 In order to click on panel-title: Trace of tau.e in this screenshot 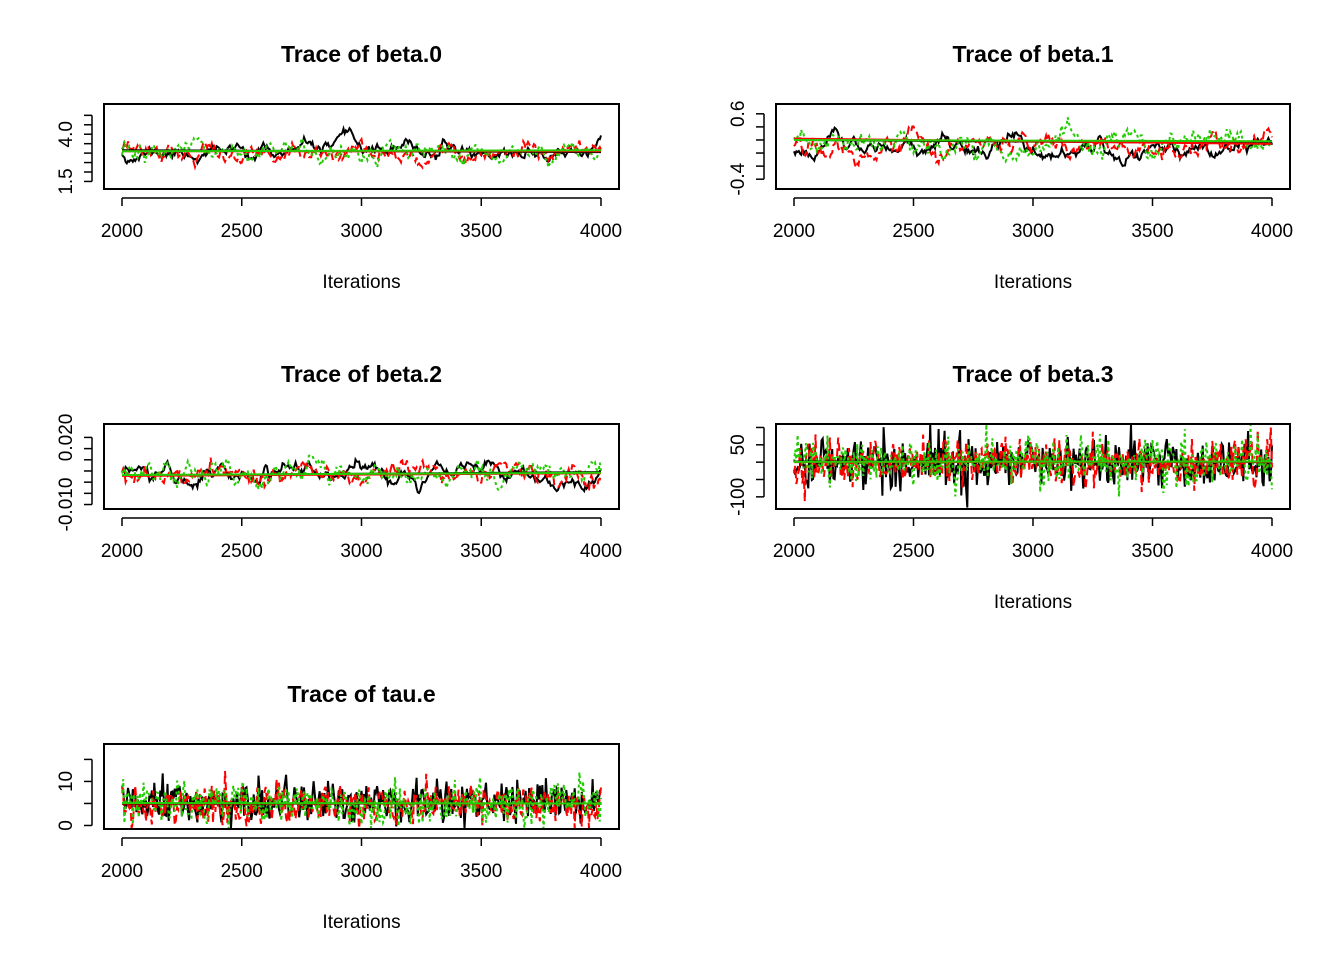, I will do `click(361, 694)`.